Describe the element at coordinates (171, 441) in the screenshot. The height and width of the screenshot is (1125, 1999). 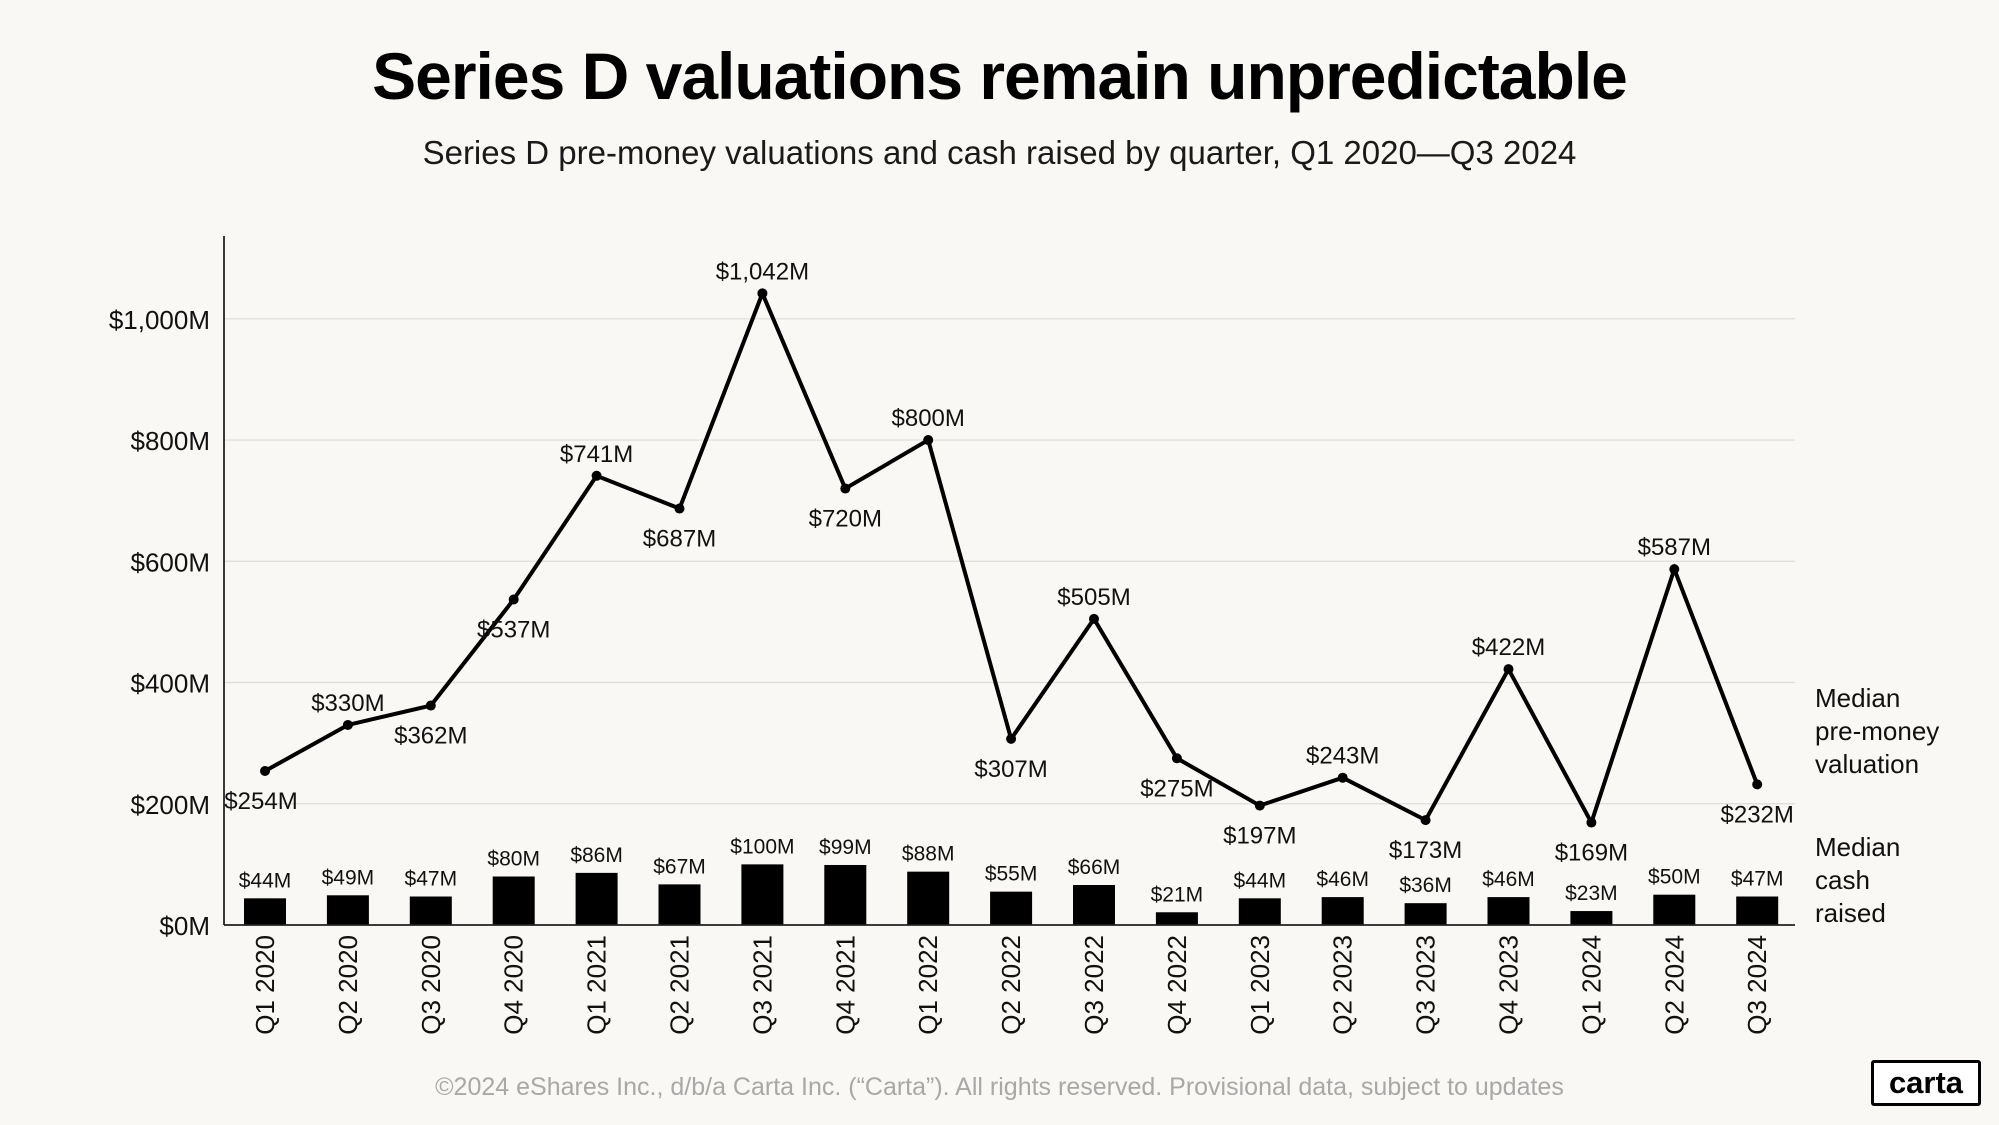
I see `y-tick-label: $800M` at that location.